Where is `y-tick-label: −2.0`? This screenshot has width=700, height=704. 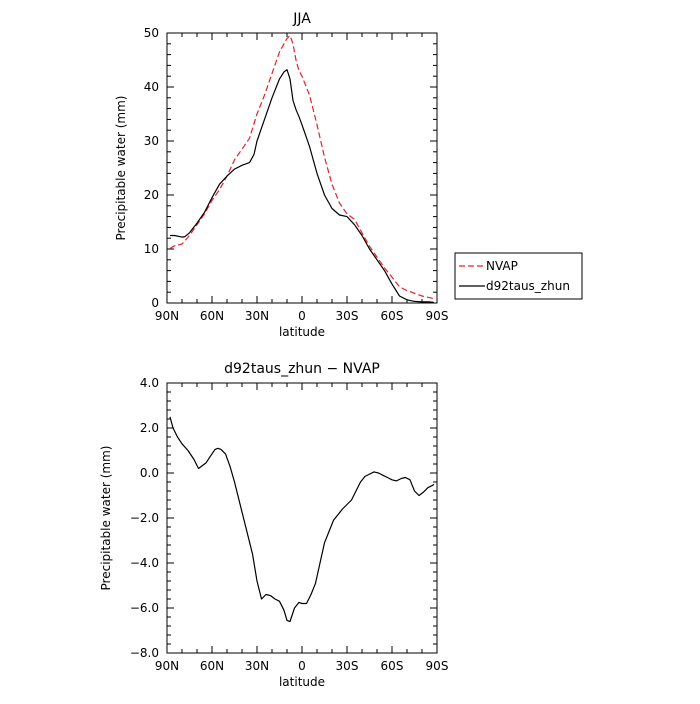
y-tick-label: −2.0 is located at coordinates (144, 518).